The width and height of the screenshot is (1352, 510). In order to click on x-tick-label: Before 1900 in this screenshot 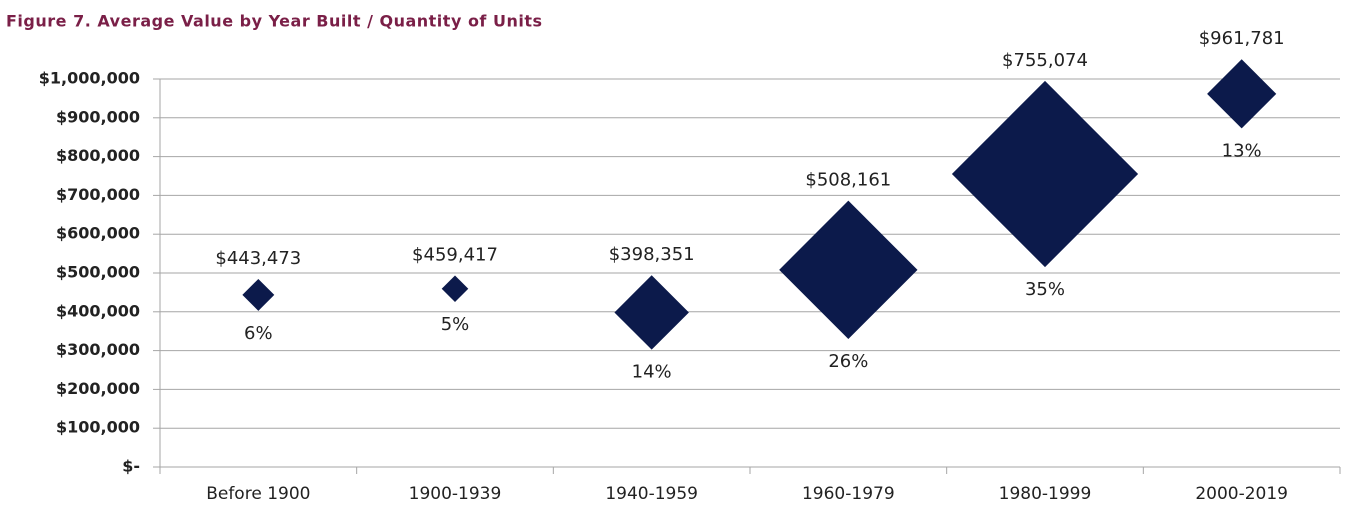, I will do `click(258, 494)`.